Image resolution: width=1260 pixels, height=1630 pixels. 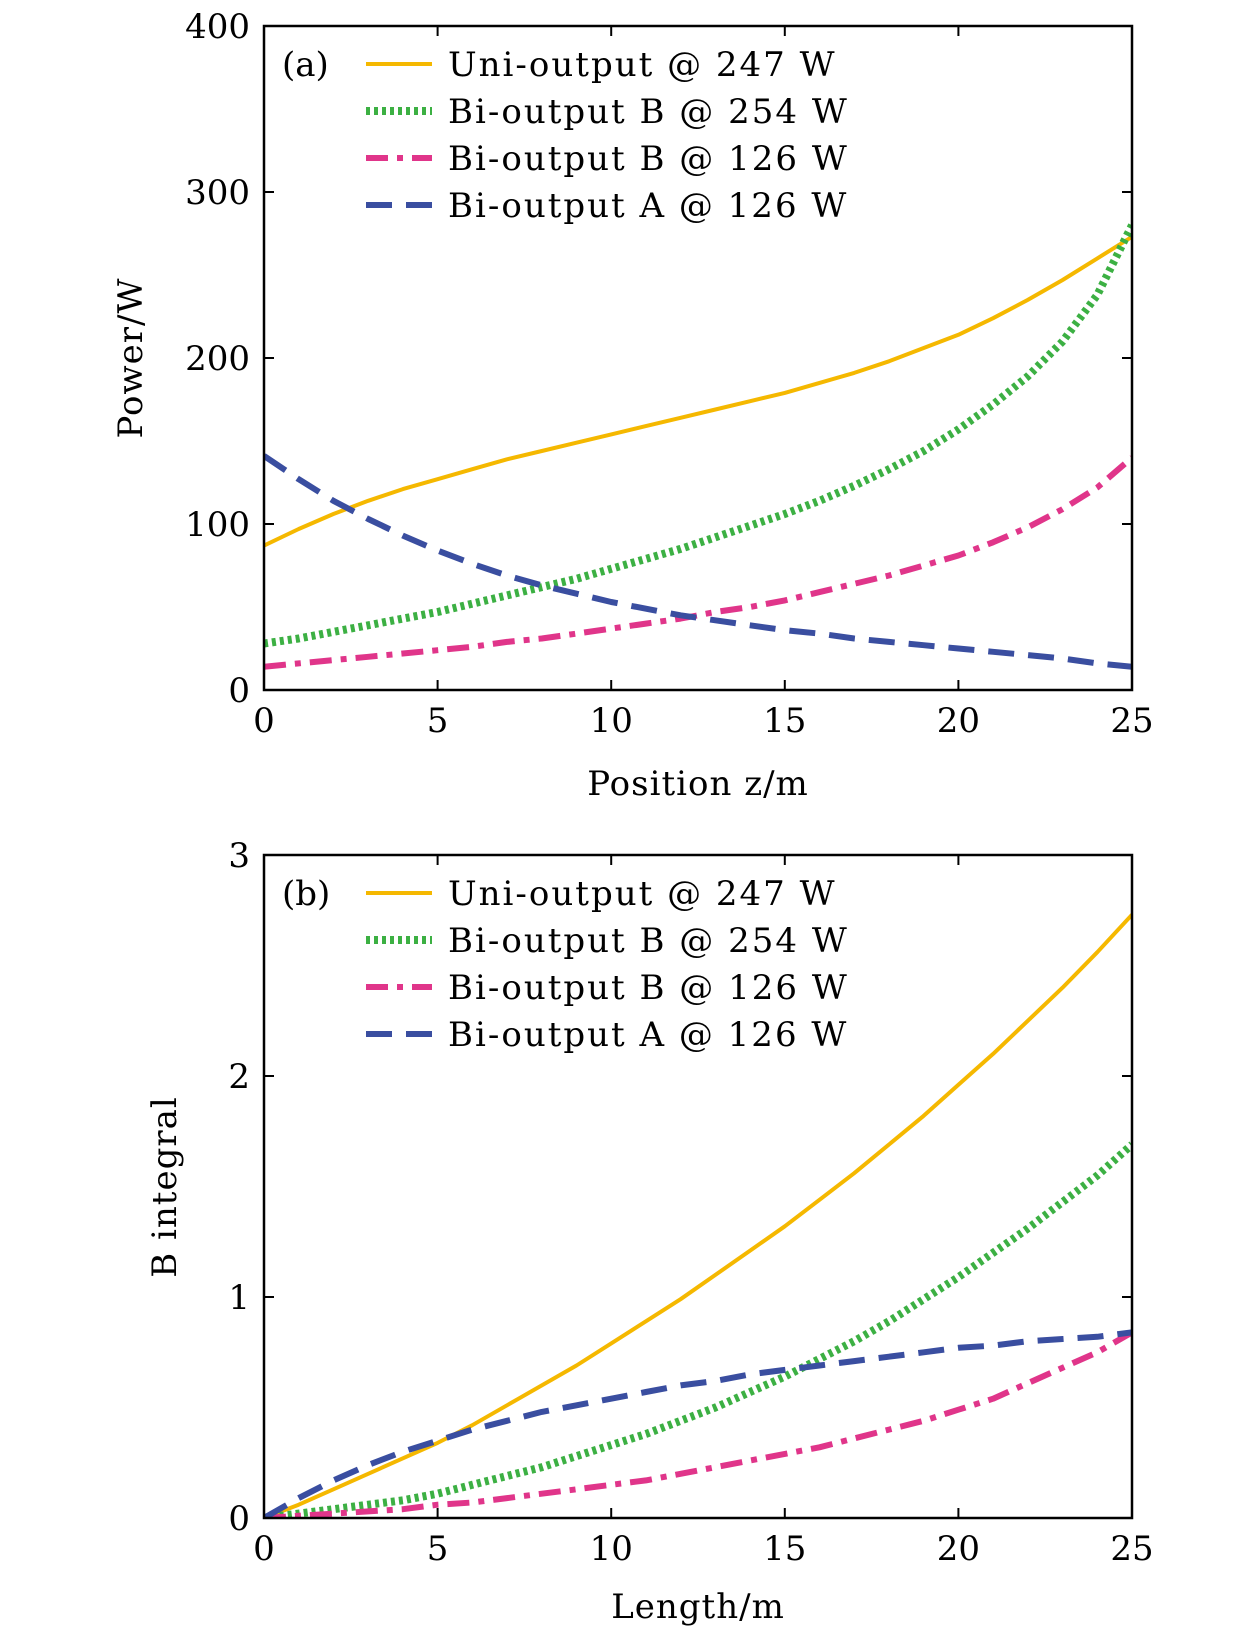 I want to click on y-tick-label: 300, so click(x=217, y=193).